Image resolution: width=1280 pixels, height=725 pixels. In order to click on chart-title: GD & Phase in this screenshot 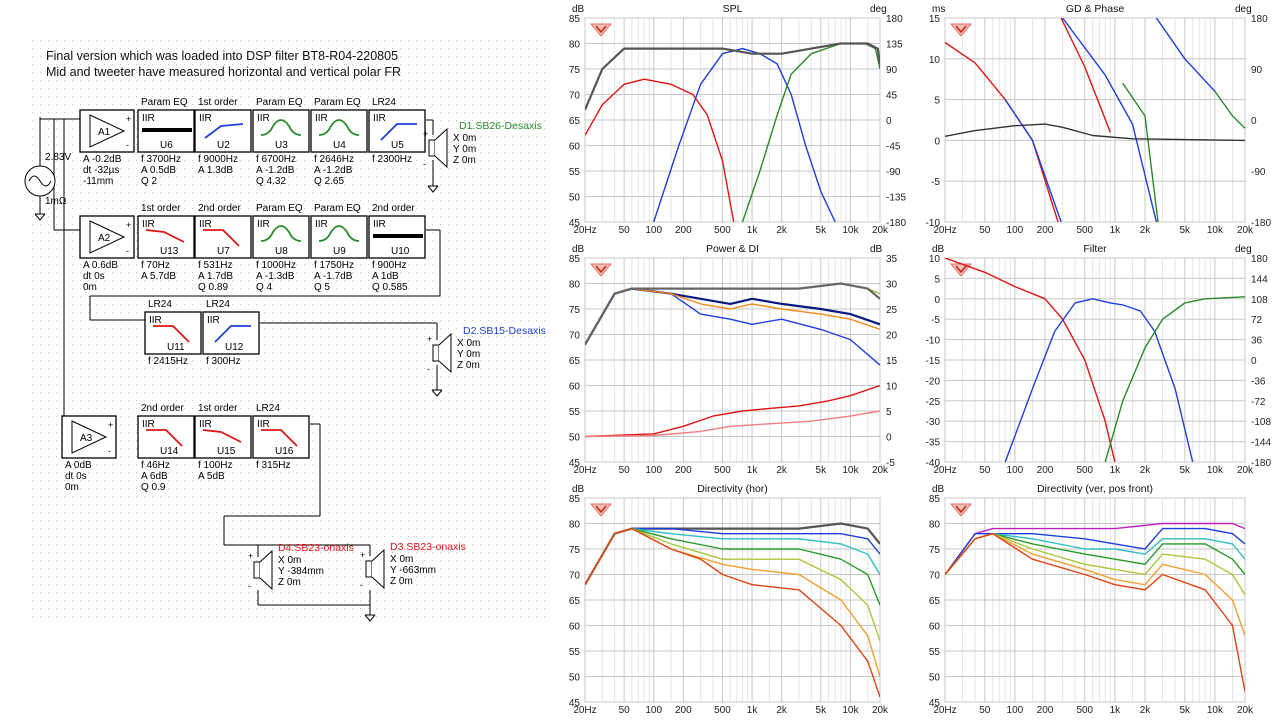, I will do `click(1095, 9)`.